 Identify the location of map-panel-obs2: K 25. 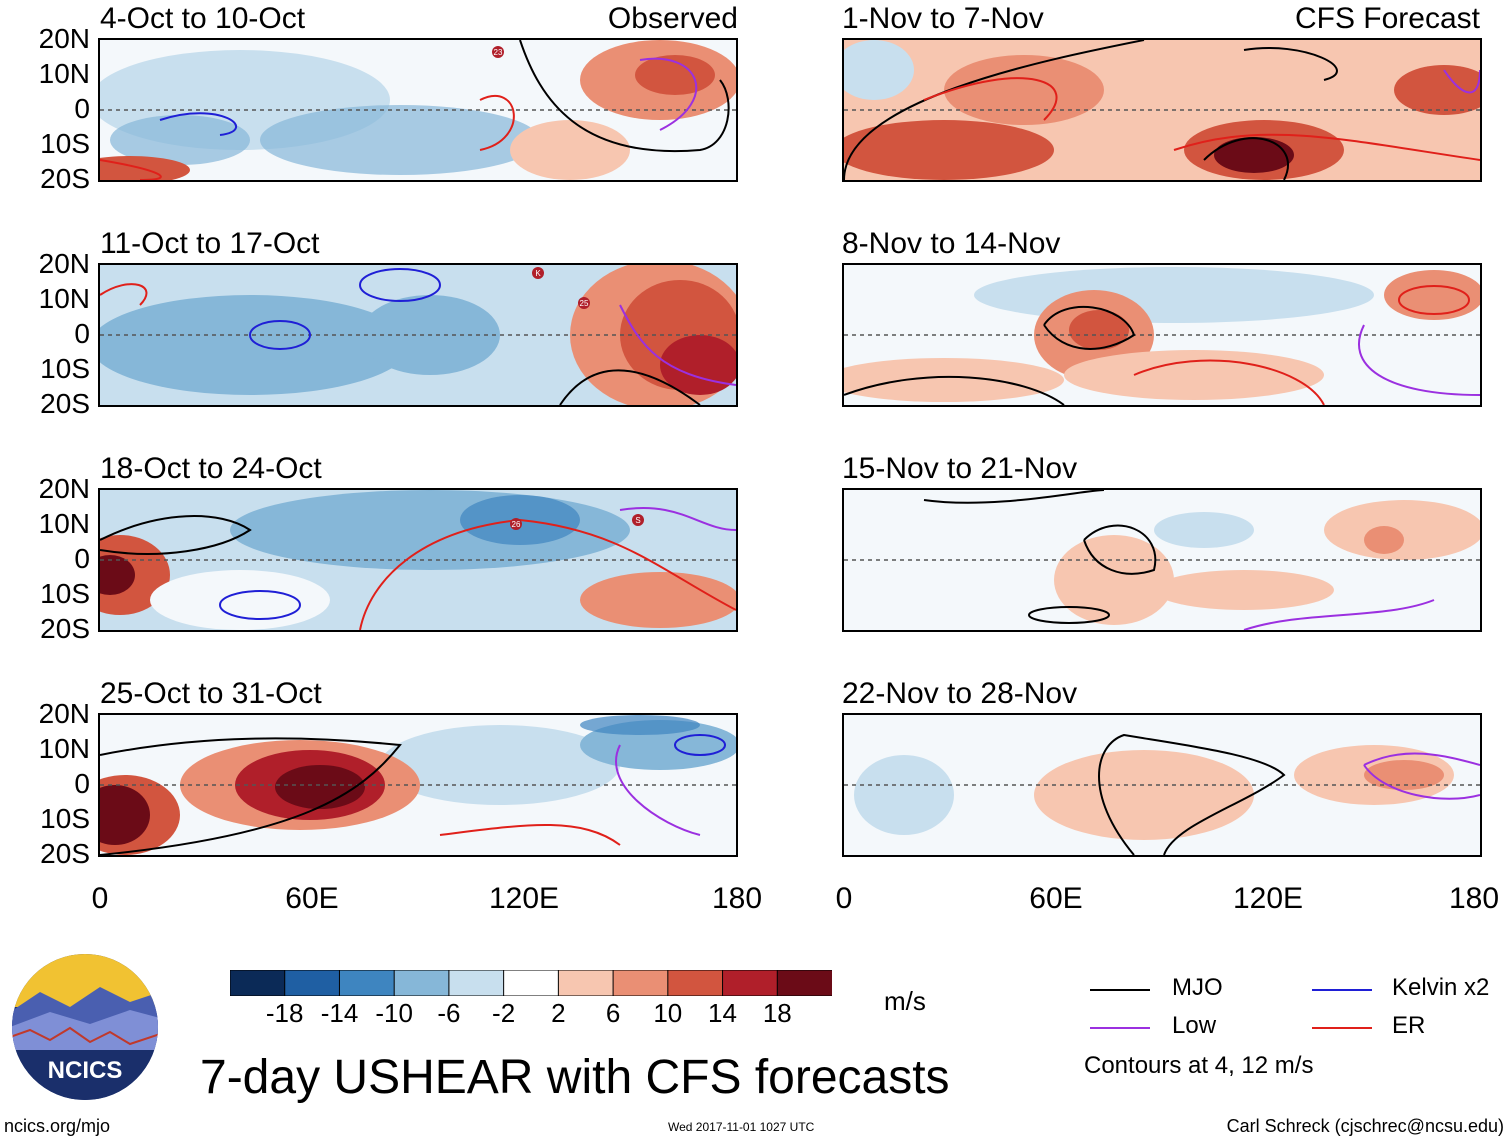
(418, 335).